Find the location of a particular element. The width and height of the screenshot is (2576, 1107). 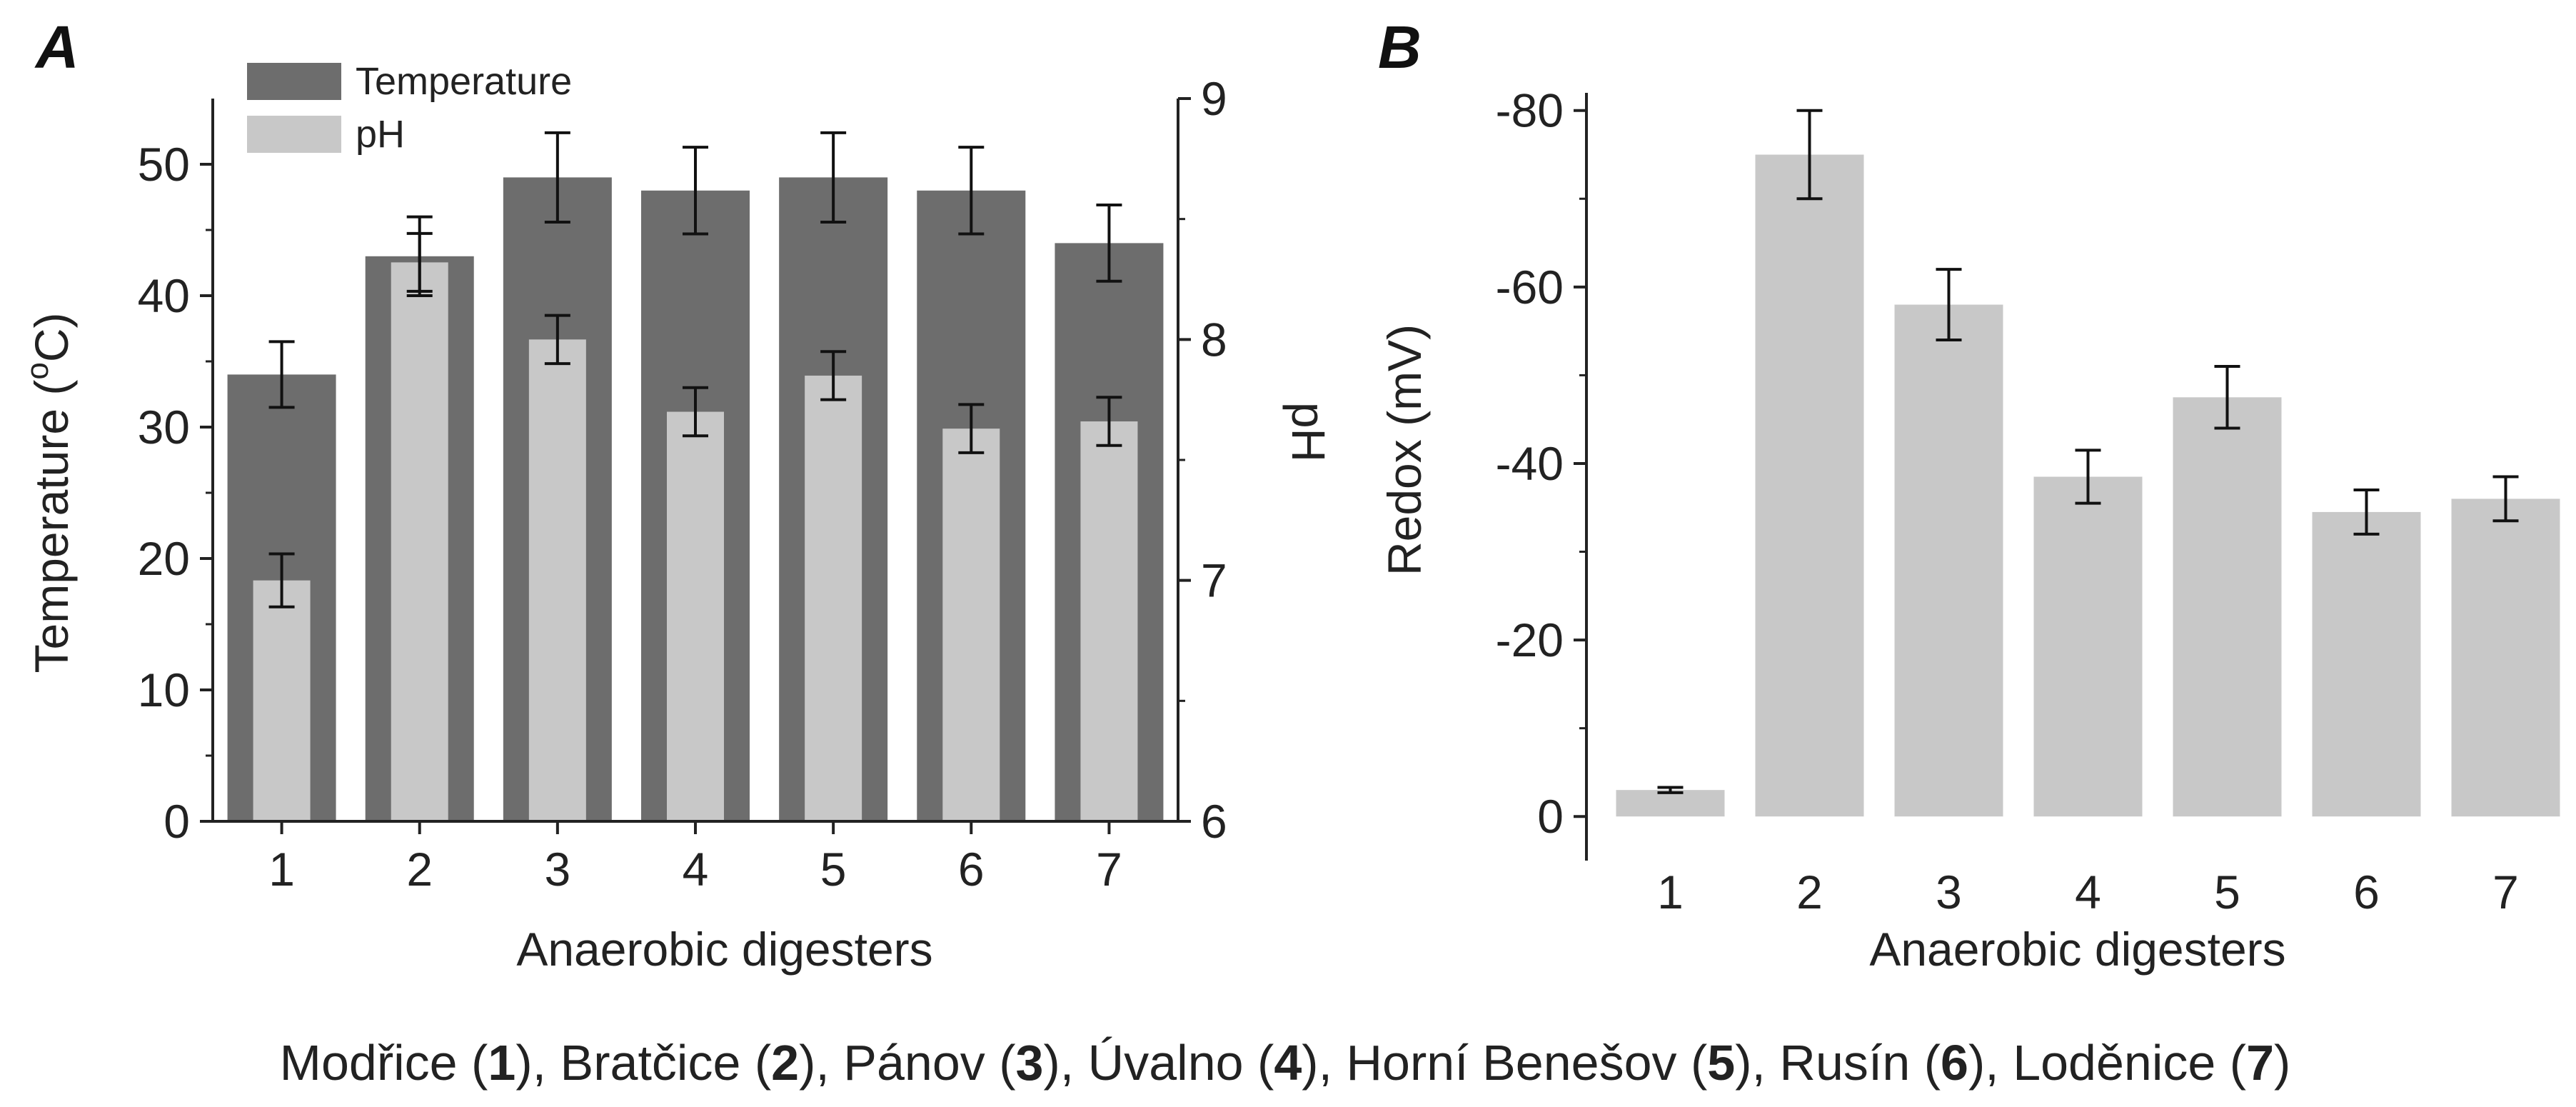

caption-number: 2 is located at coordinates (785, 1063).